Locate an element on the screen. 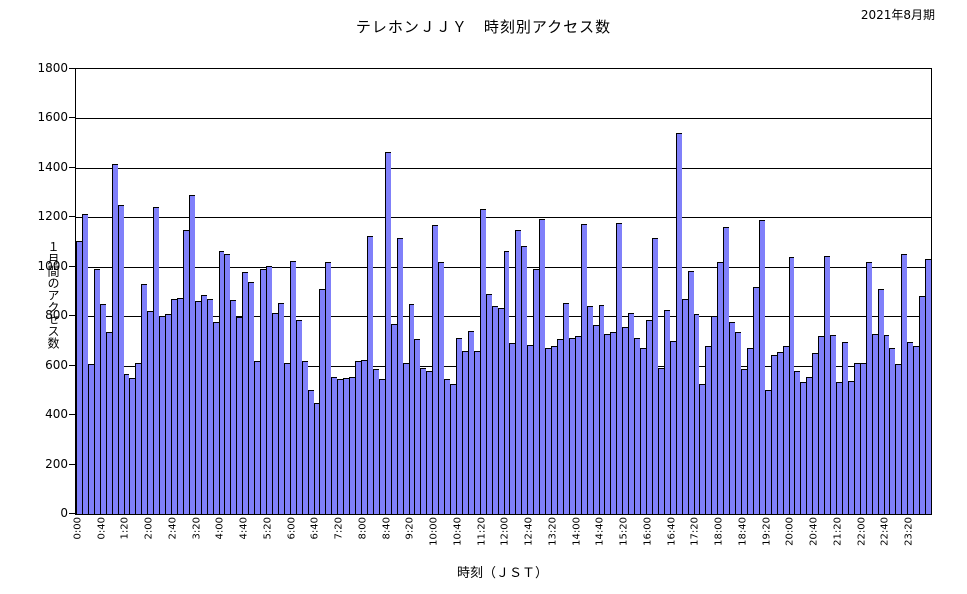 This screenshot has width=967, height=594. y-tick-label: 400 is located at coordinates (56, 414).